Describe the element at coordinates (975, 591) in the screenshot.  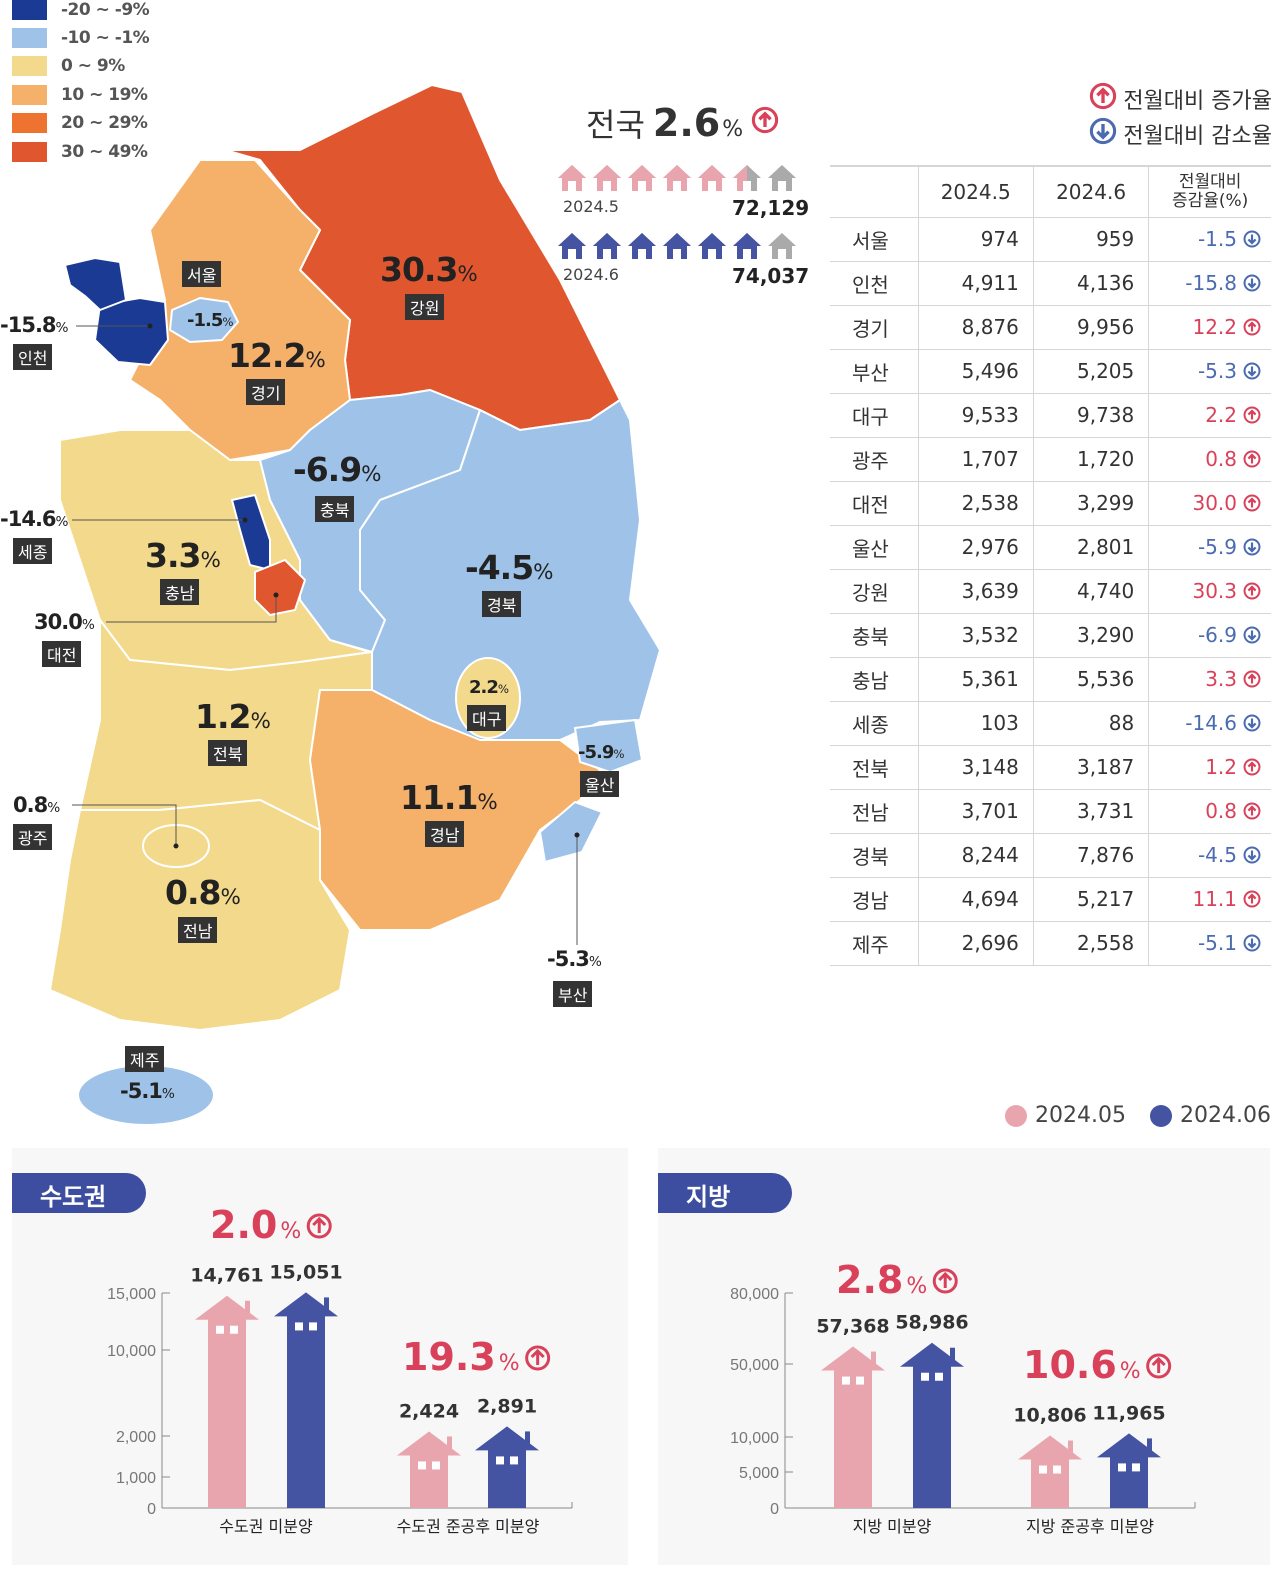
I see `value-2024-5: 3,639` at that location.